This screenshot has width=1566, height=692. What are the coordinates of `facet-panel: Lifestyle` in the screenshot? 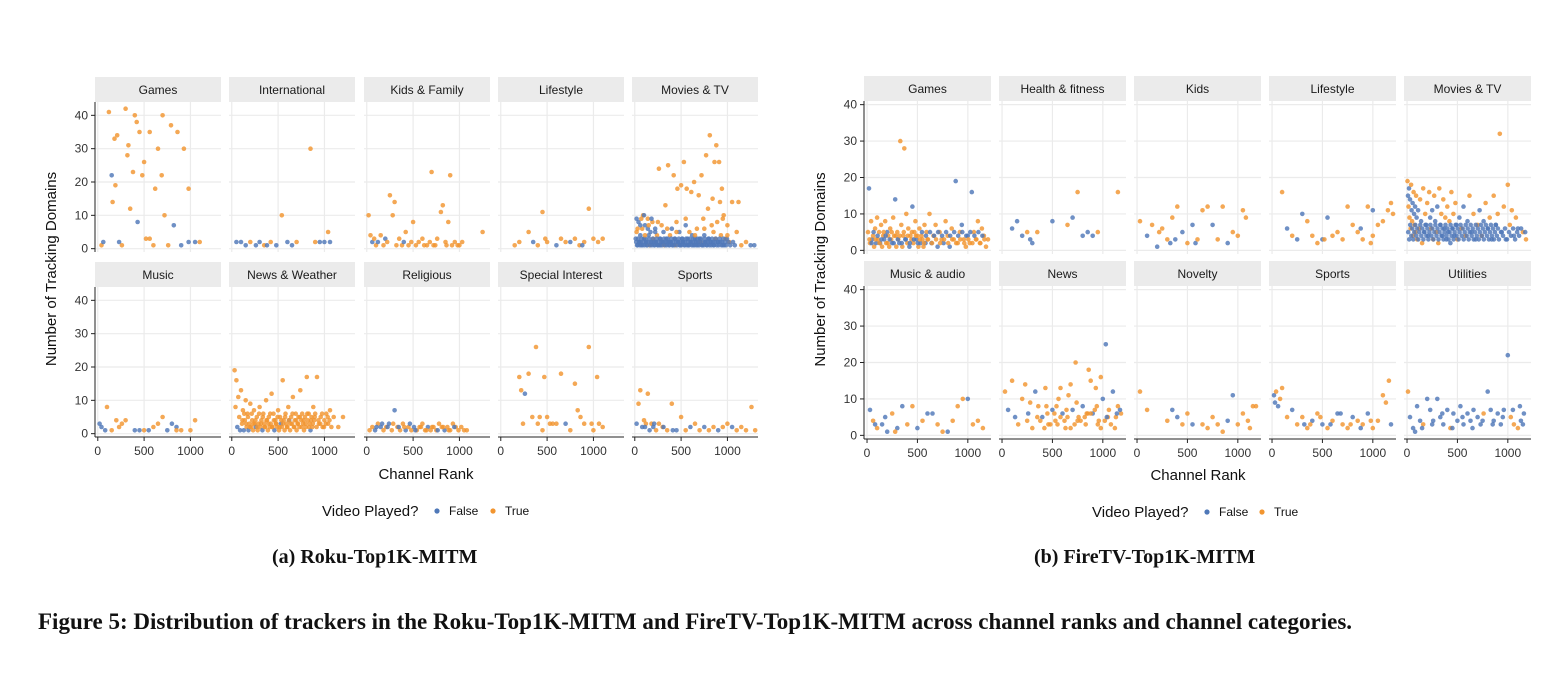 It's located at (1332, 165).